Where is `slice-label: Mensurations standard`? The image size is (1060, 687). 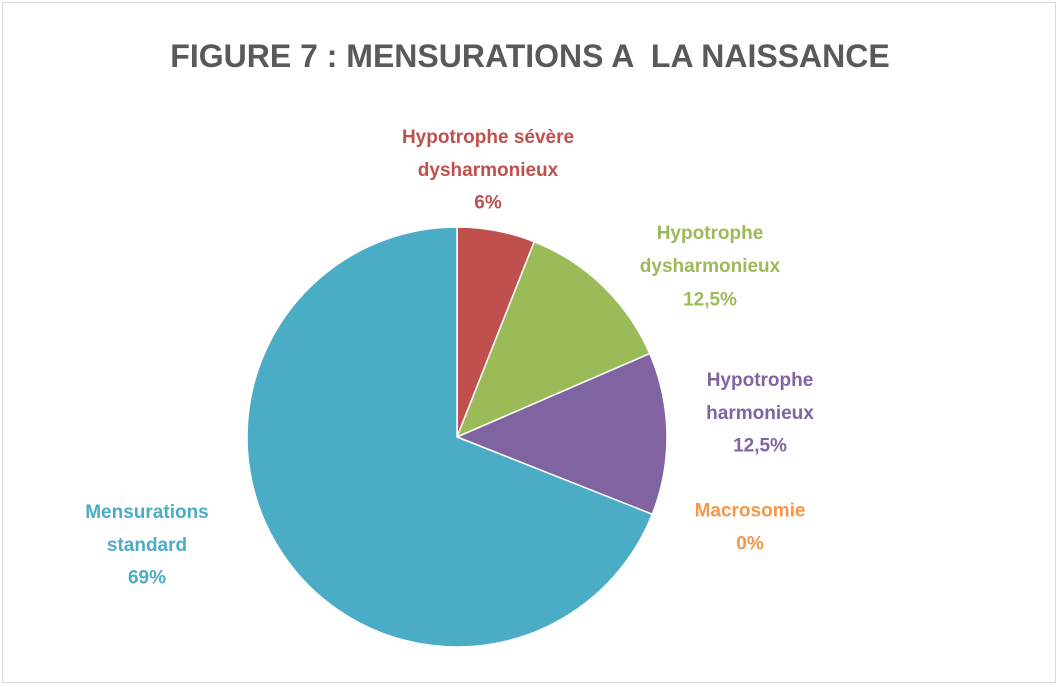 slice-label: Mensurations standard is located at coordinates (147, 529).